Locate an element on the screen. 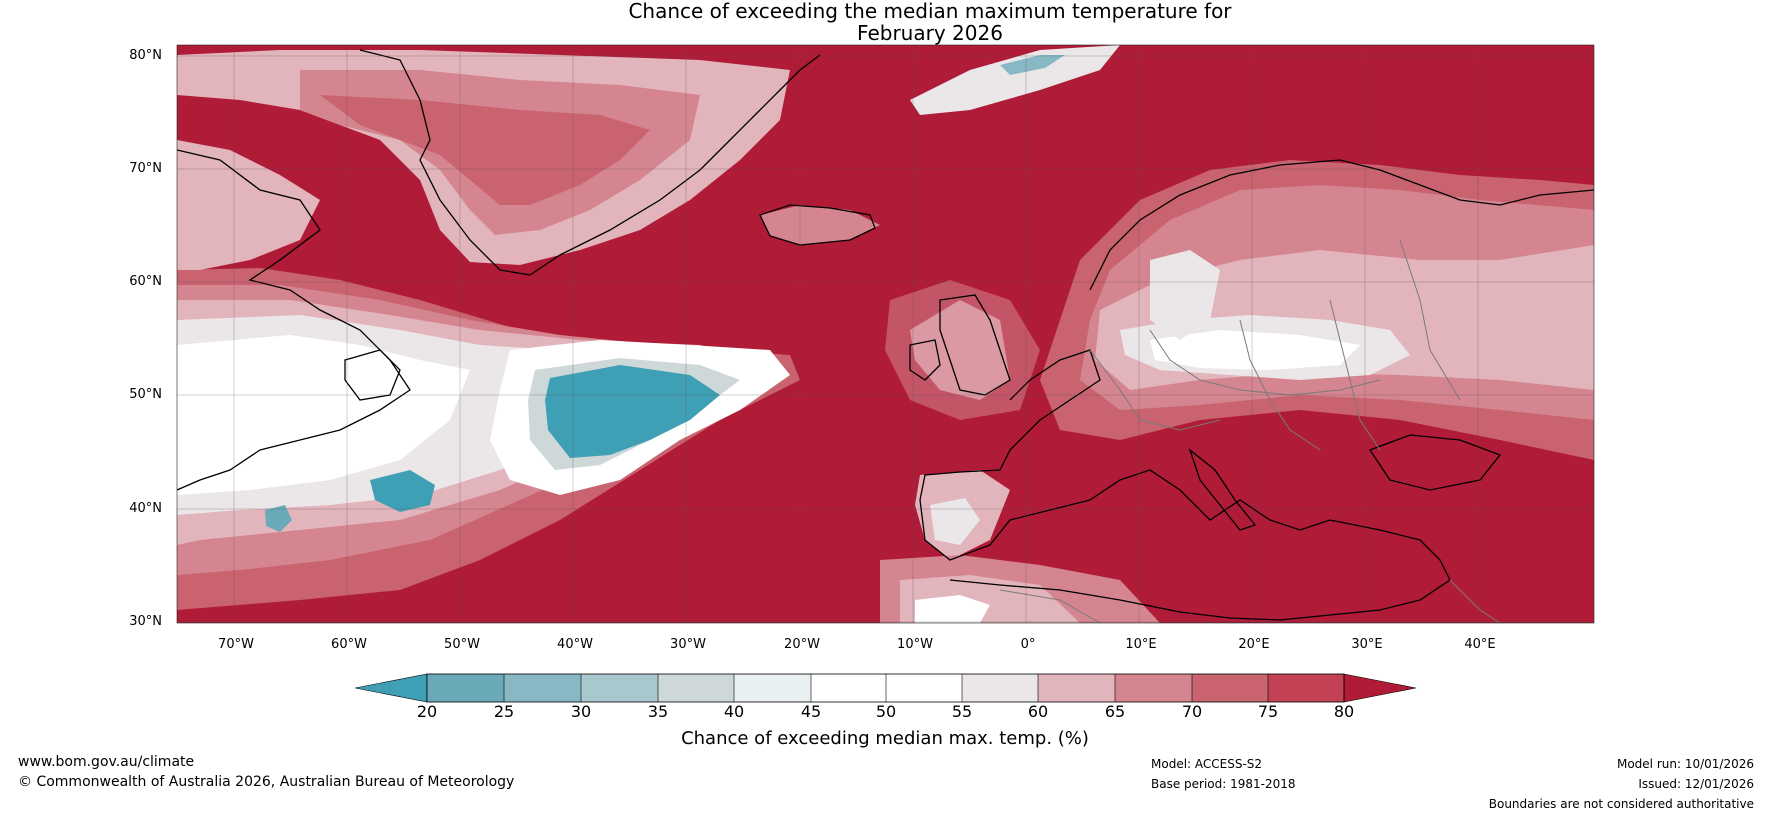 Image resolution: width=1770 pixels, height=816 pixels. italy-coastline is located at coordinates (1222, 489).